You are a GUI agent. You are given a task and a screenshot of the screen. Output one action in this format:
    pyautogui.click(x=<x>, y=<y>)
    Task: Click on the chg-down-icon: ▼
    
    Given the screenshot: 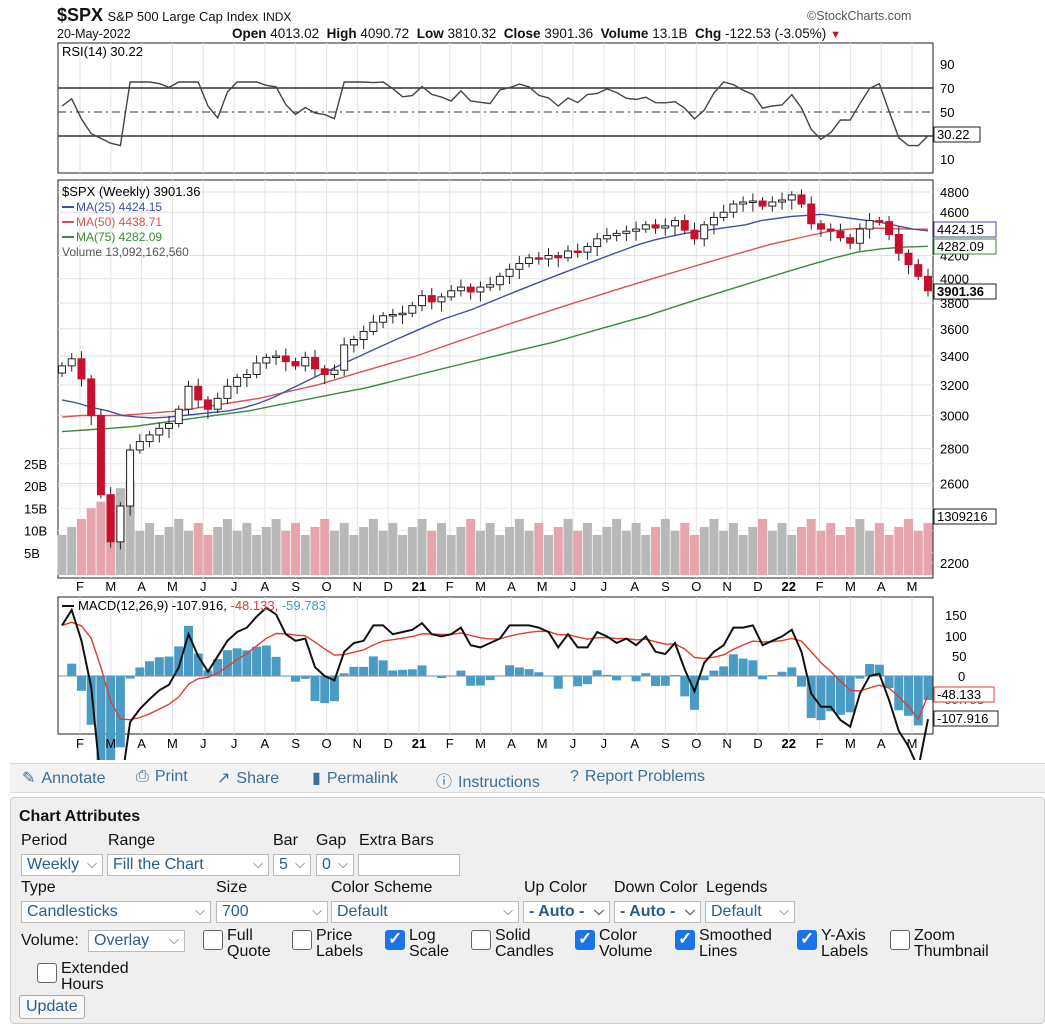 What is the action you would take?
    pyautogui.click(x=835, y=35)
    